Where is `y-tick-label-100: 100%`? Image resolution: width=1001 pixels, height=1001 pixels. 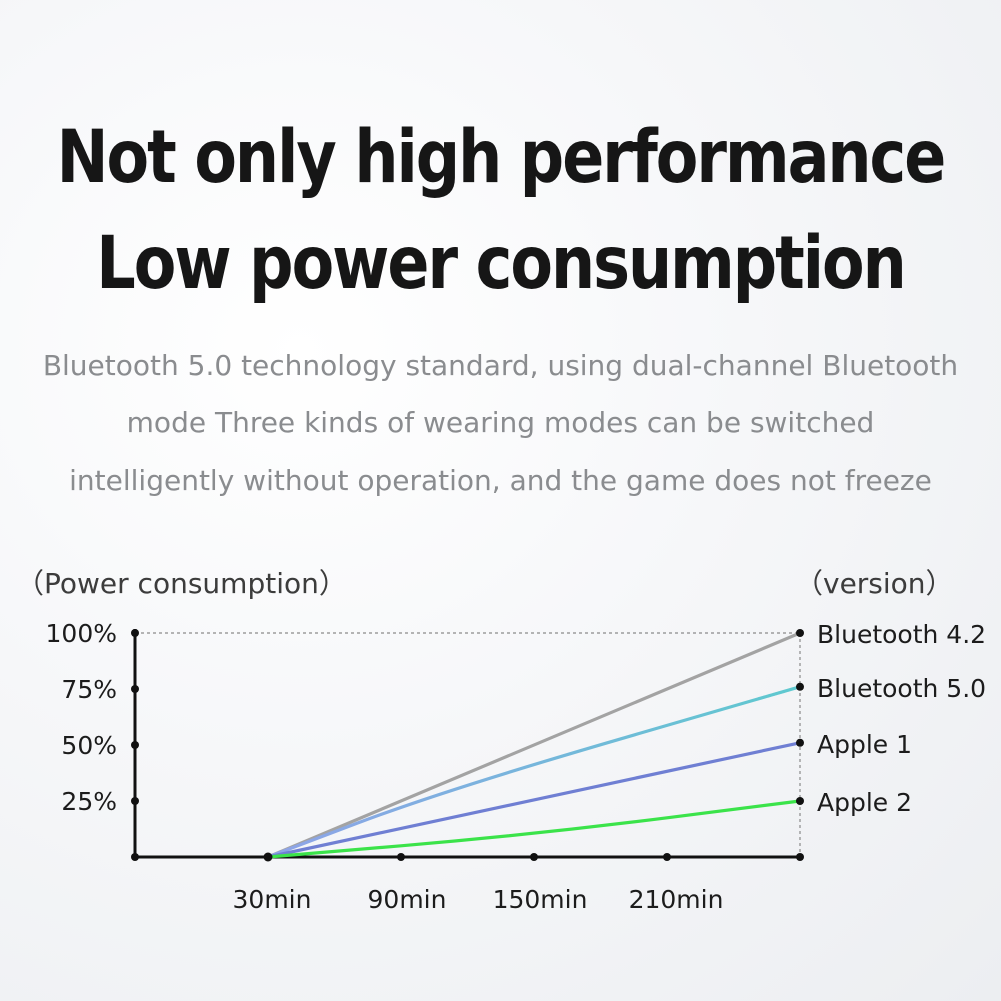
y-tick-label-100: 100% is located at coordinates (81, 633).